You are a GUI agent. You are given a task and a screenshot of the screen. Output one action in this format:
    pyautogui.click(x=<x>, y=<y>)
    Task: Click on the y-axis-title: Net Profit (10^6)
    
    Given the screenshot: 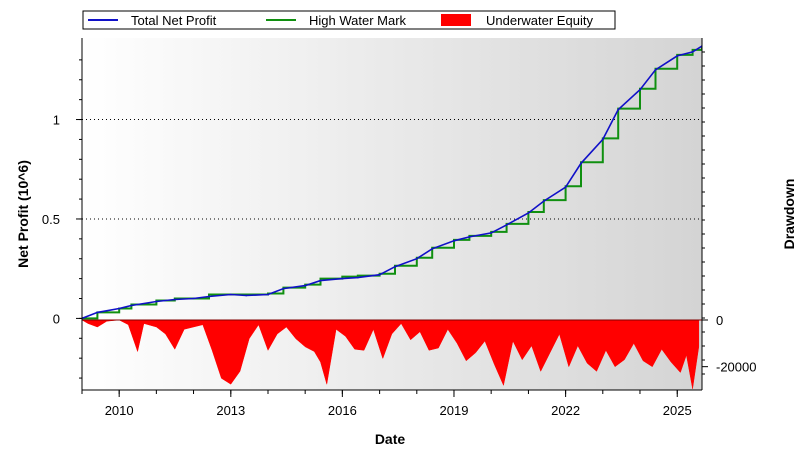 What is the action you would take?
    pyautogui.click(x=23, y=214)
    